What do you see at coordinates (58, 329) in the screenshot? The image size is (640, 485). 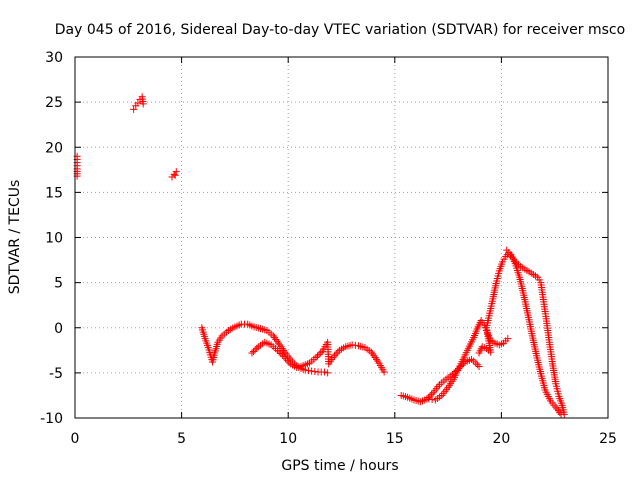 I see `y-tick-label: 0` at bounding box center [58, 329].